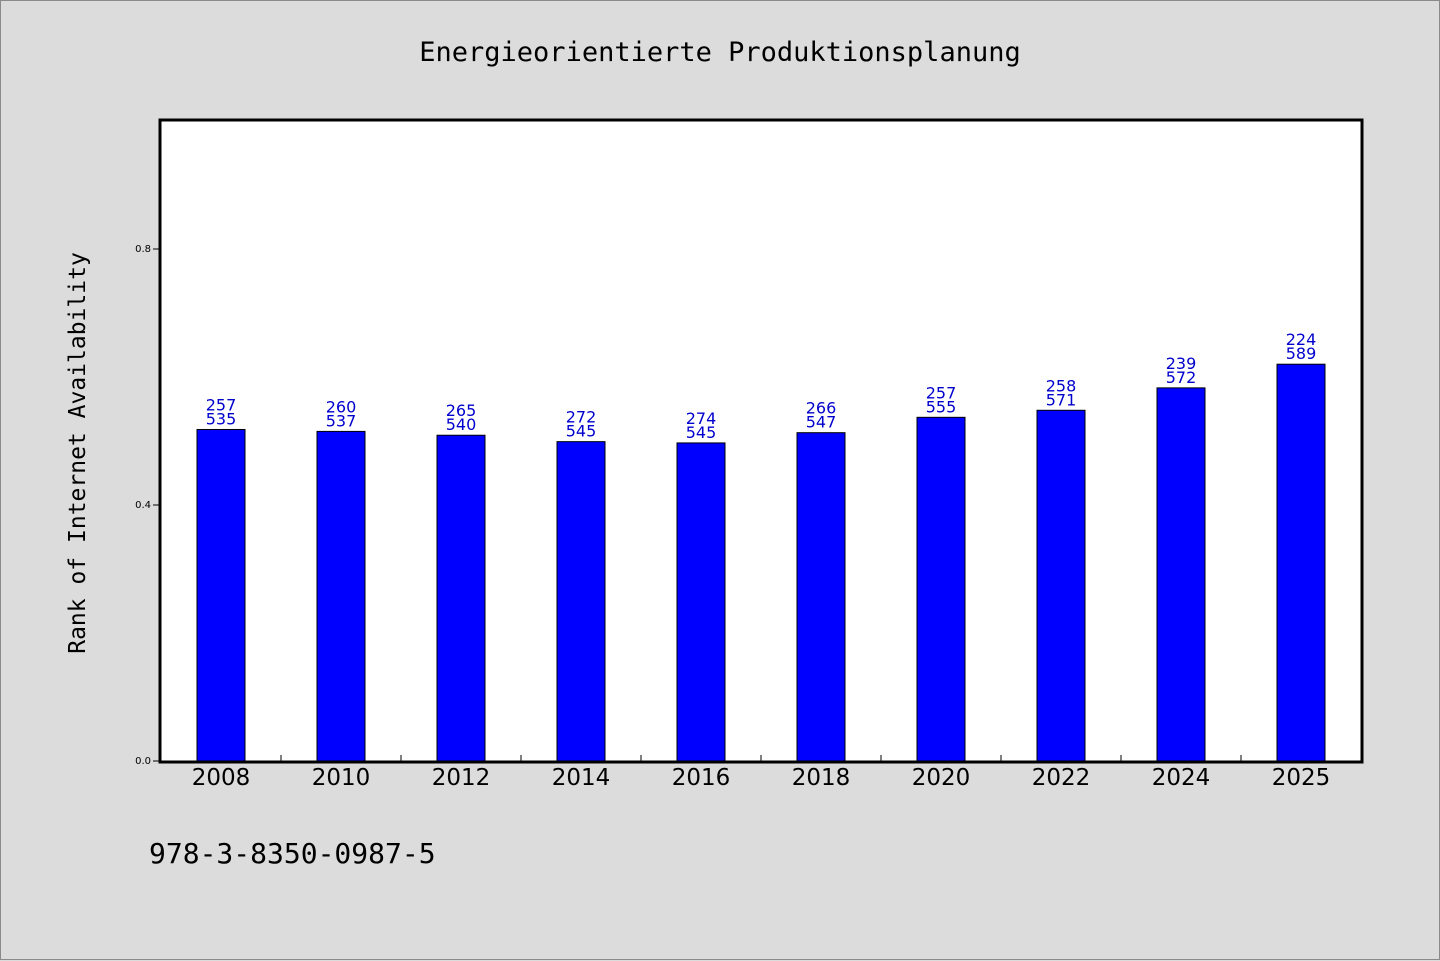 The width and height of the screenshot is (1440, 961). I want to click on bar-2022, so click(1061, 585).